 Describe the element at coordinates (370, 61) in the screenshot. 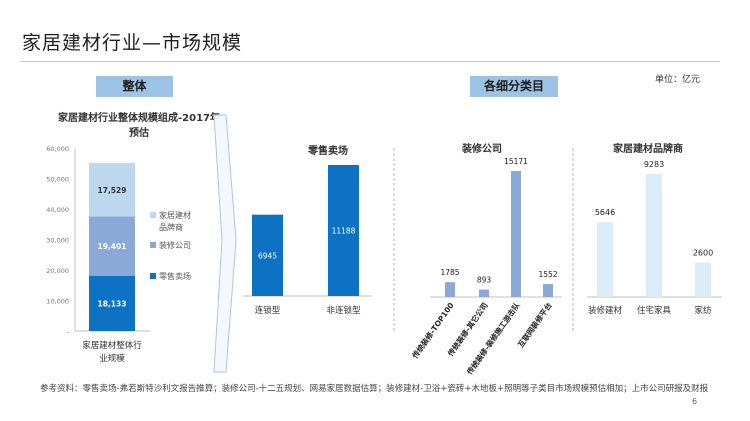

I see `title-divider` at that location.